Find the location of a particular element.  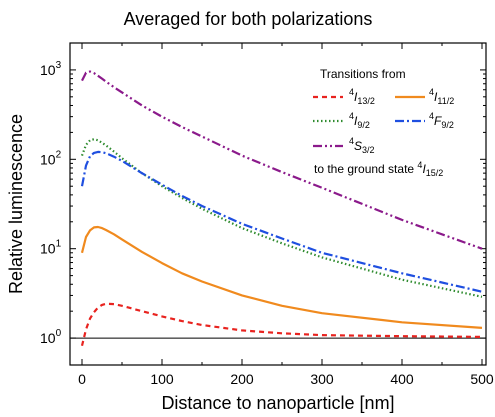

x-tick-label: 300 is located at coordinates (322, 379).